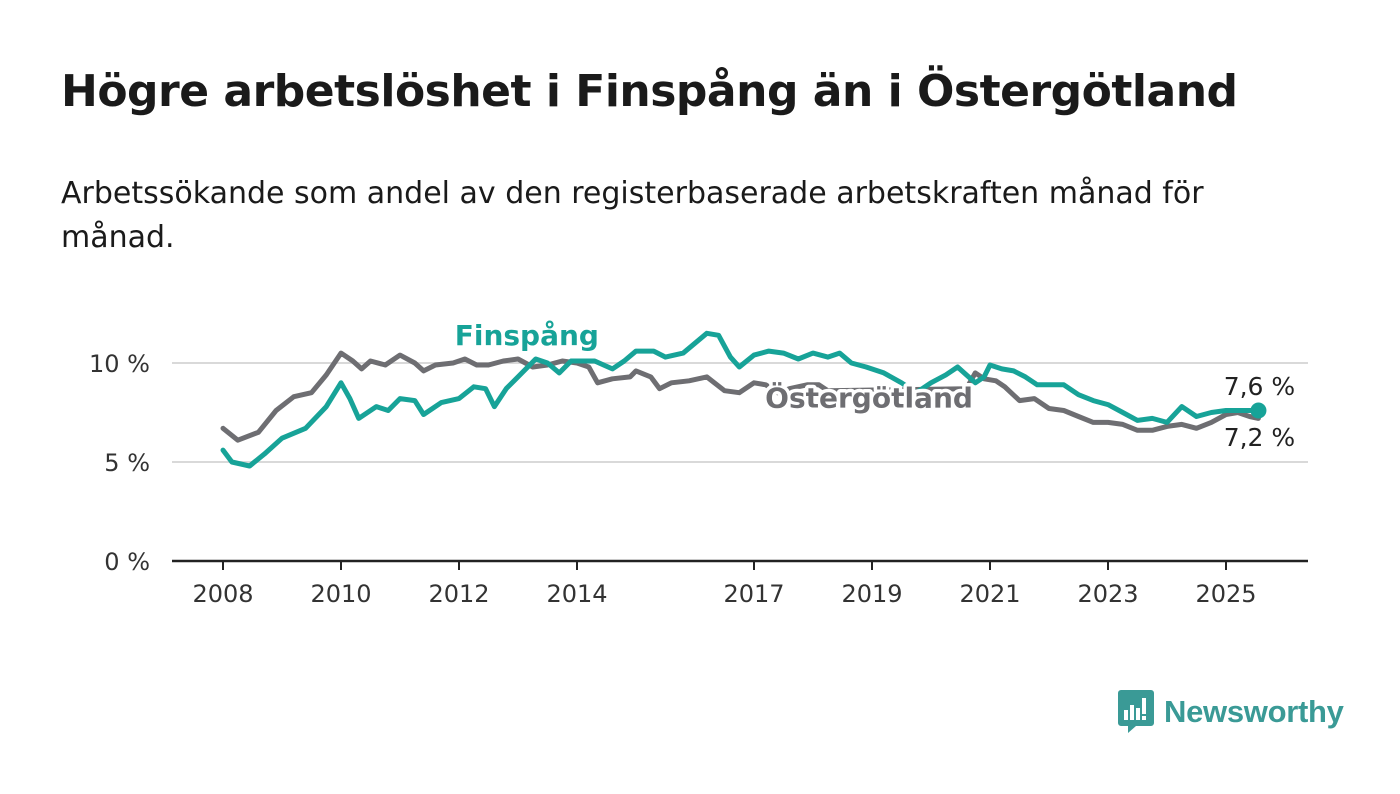 The height and width of the screenshot is (794, 1400). Describe the element at coordinates (1258, 410) in the screenshot. I see `endpoint-marker` at that location.